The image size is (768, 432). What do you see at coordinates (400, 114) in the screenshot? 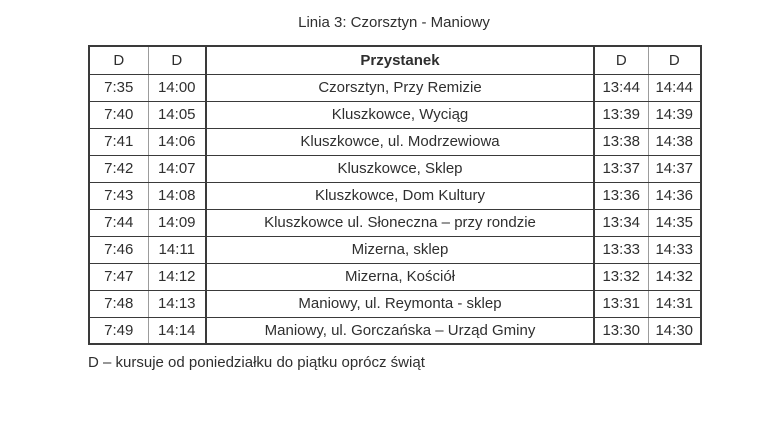
I see `stop-name-cell: Kluszkowce, Wyciąg` at bounding box center [400, 114].